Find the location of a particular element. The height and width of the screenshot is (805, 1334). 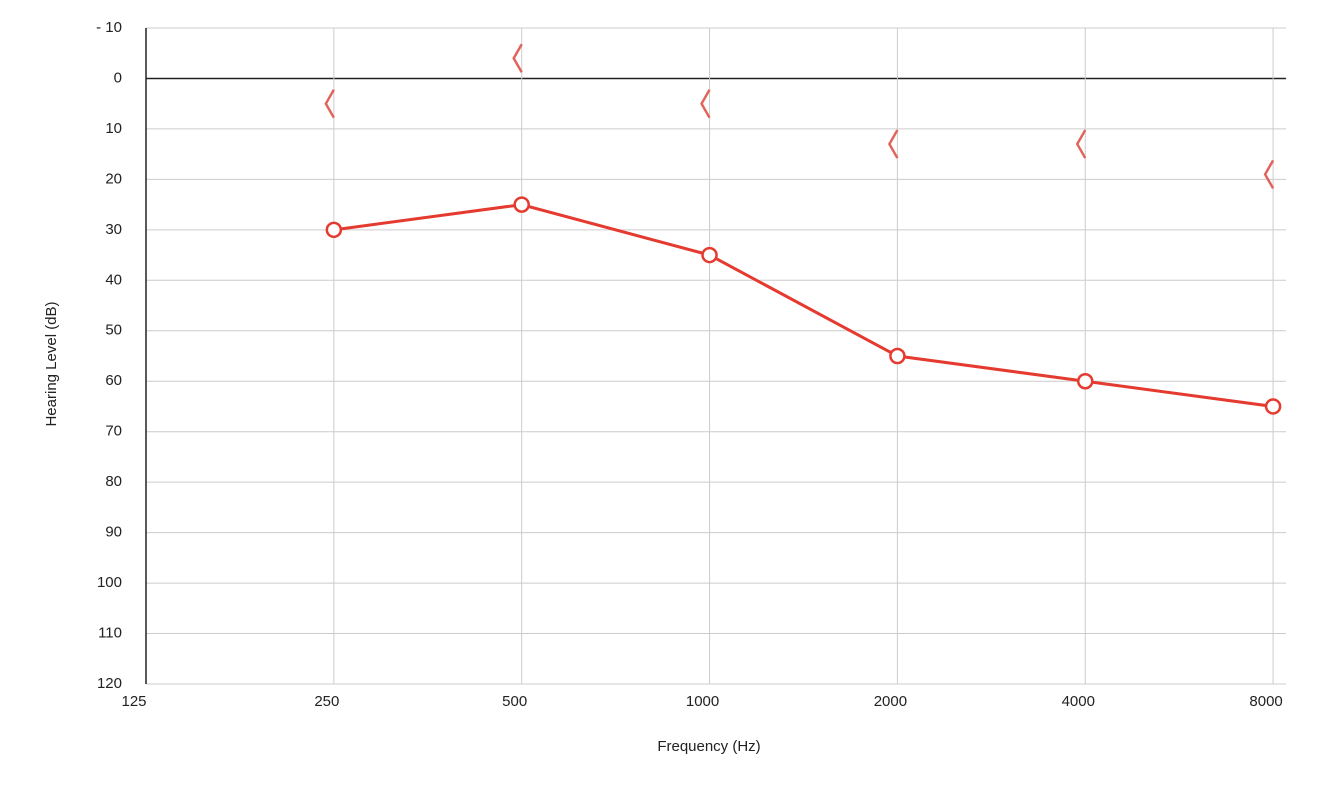

y-tick-label: 10 is located at coordinates (113, 128).